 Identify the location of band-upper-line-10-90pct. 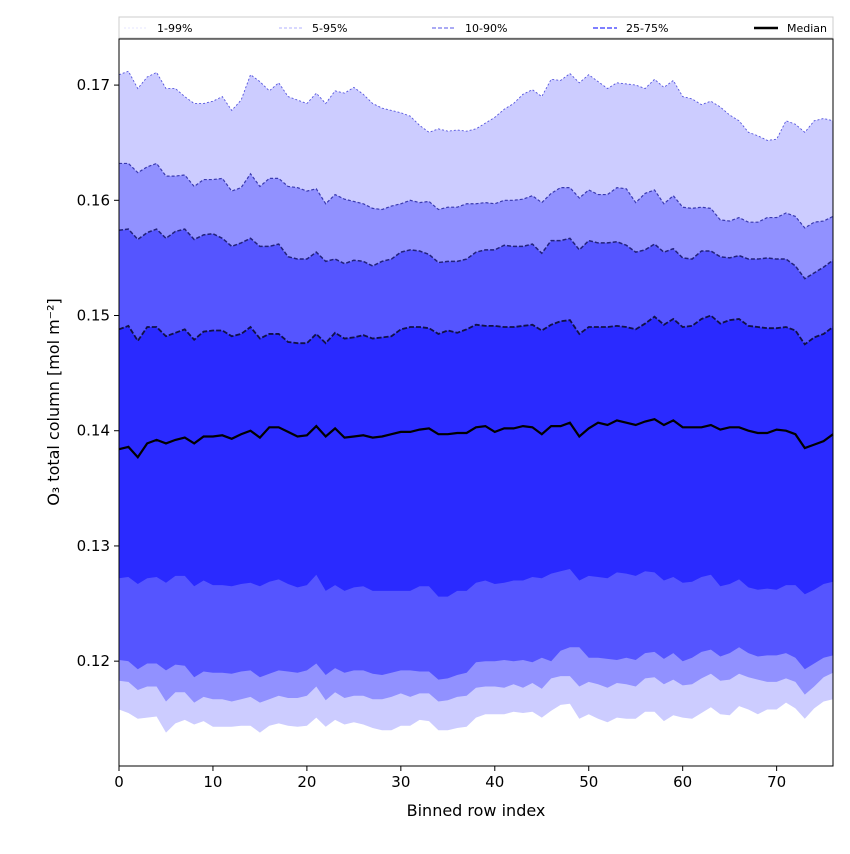
(476, 254).